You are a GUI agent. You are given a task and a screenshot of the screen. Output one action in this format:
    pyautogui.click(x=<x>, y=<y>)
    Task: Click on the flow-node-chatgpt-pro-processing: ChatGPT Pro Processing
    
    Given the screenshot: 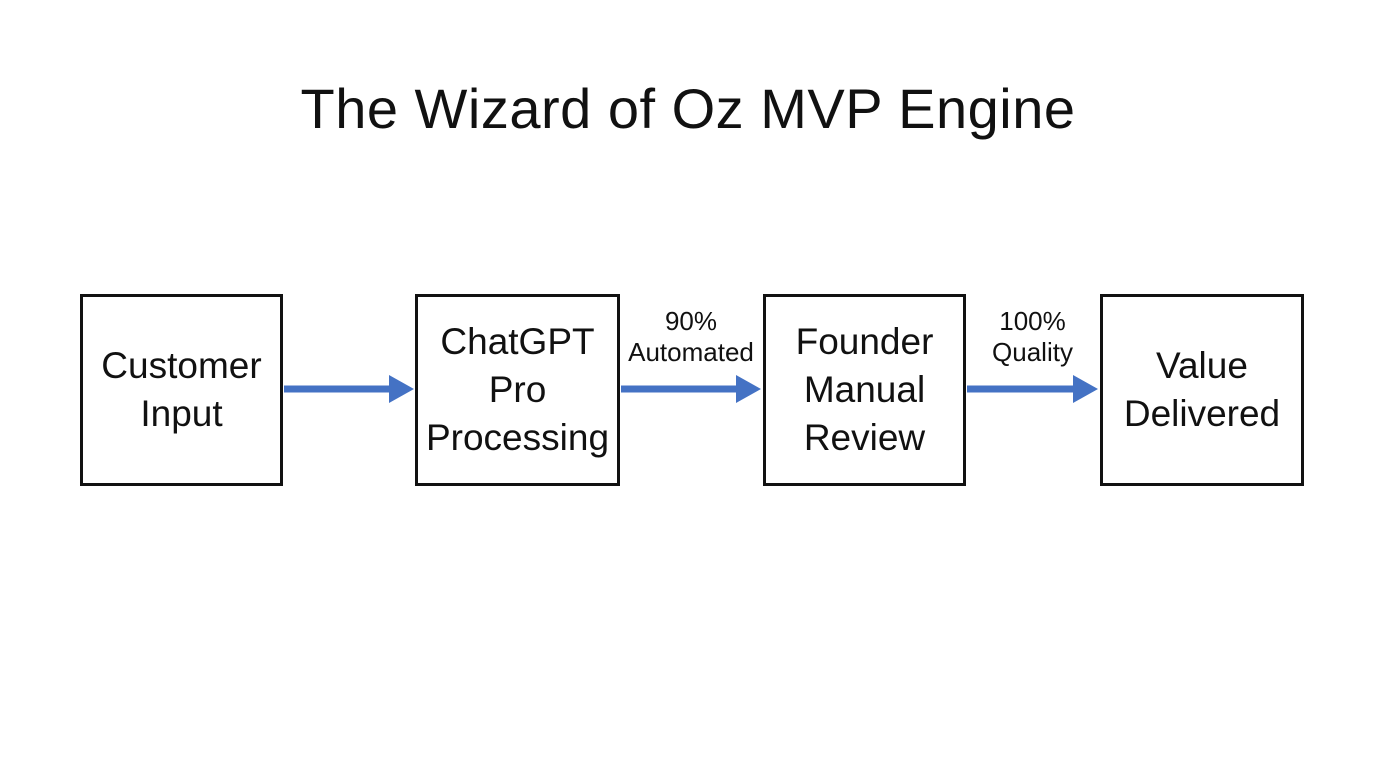 What is the action you would take?
    pyautogui.click(x=517, y=390)
    